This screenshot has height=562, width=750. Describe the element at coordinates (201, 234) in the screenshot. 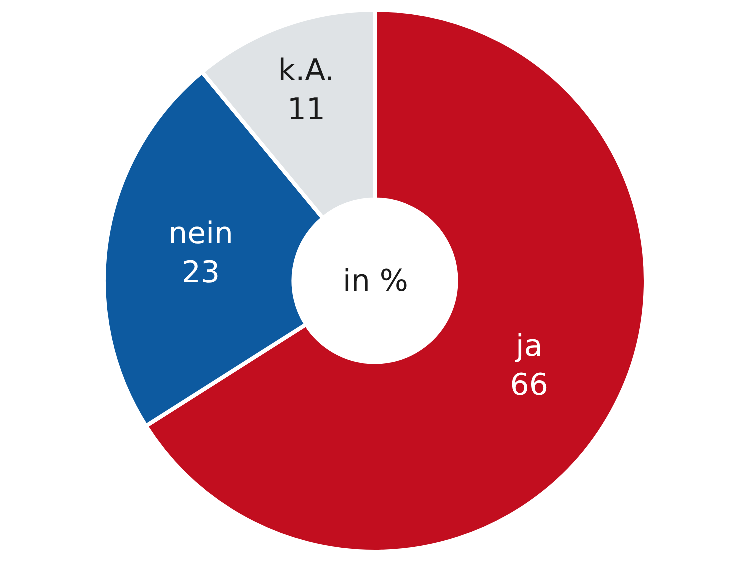

I see `slice-label: nein` at that location.